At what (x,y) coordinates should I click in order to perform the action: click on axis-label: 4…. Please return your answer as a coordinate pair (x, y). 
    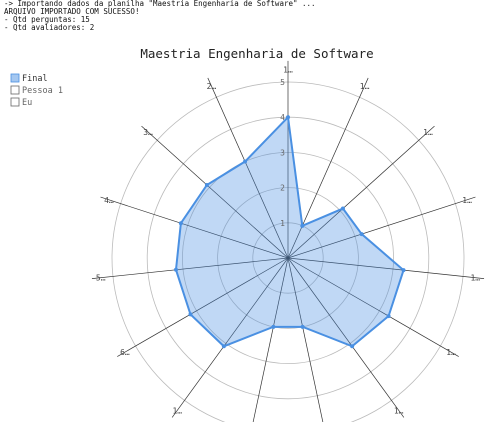
    Looking at the image, I should click on (109, 200).